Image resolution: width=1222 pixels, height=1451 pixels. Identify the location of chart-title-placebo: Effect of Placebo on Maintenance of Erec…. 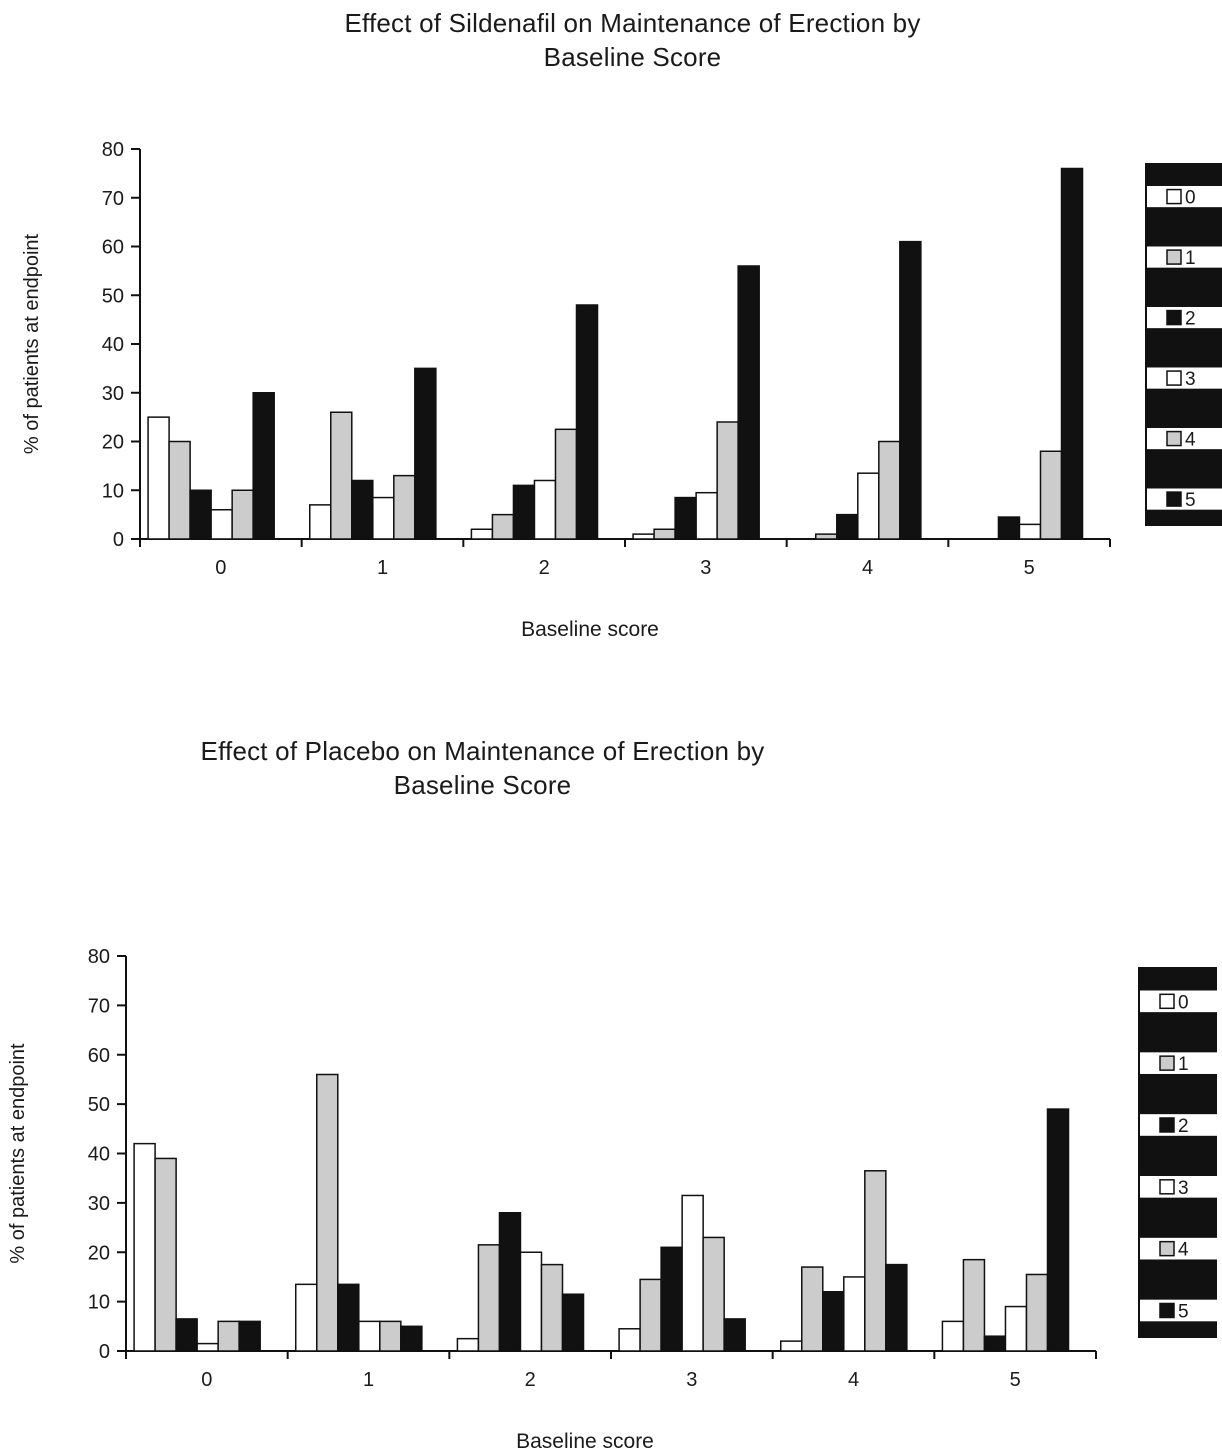
(482, 768).